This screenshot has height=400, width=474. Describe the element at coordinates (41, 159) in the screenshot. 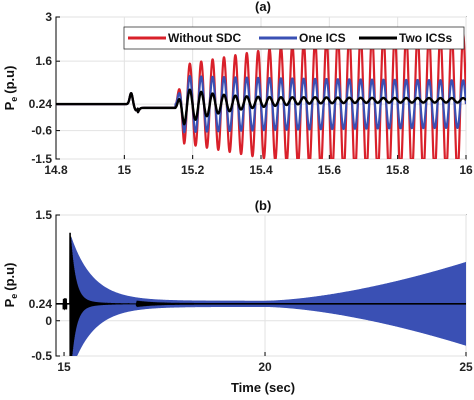

I see `y-tick-label: -1.5` at that location.